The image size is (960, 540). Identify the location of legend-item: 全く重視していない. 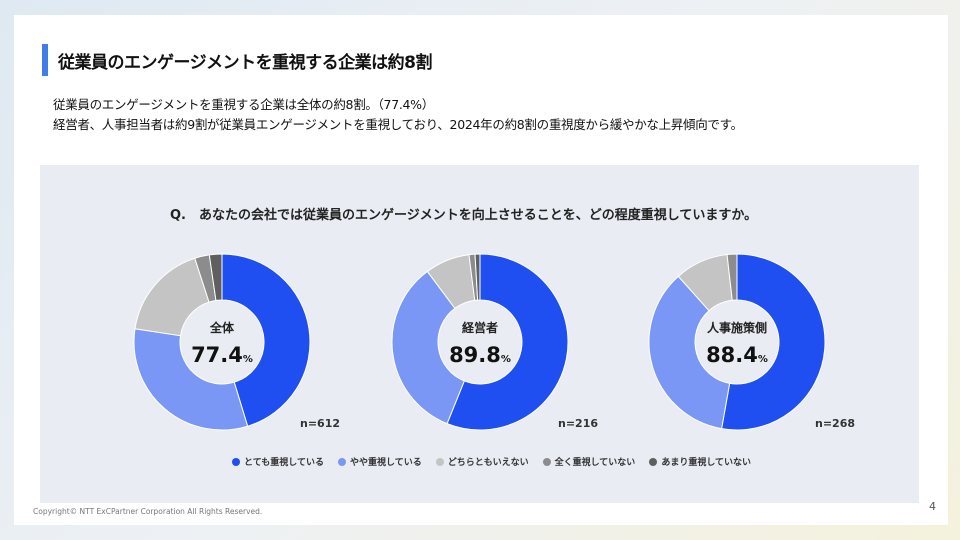
(589, 461).